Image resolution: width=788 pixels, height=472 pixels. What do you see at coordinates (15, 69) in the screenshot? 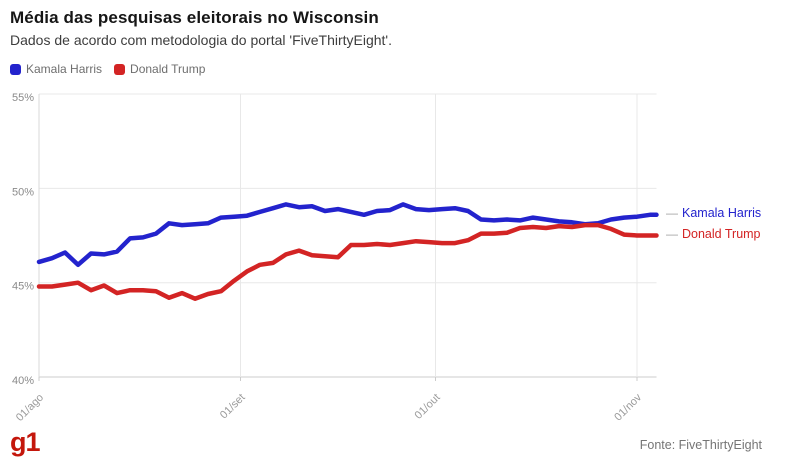
I see `harris-color-swatch` at bounding box center [15, 69].